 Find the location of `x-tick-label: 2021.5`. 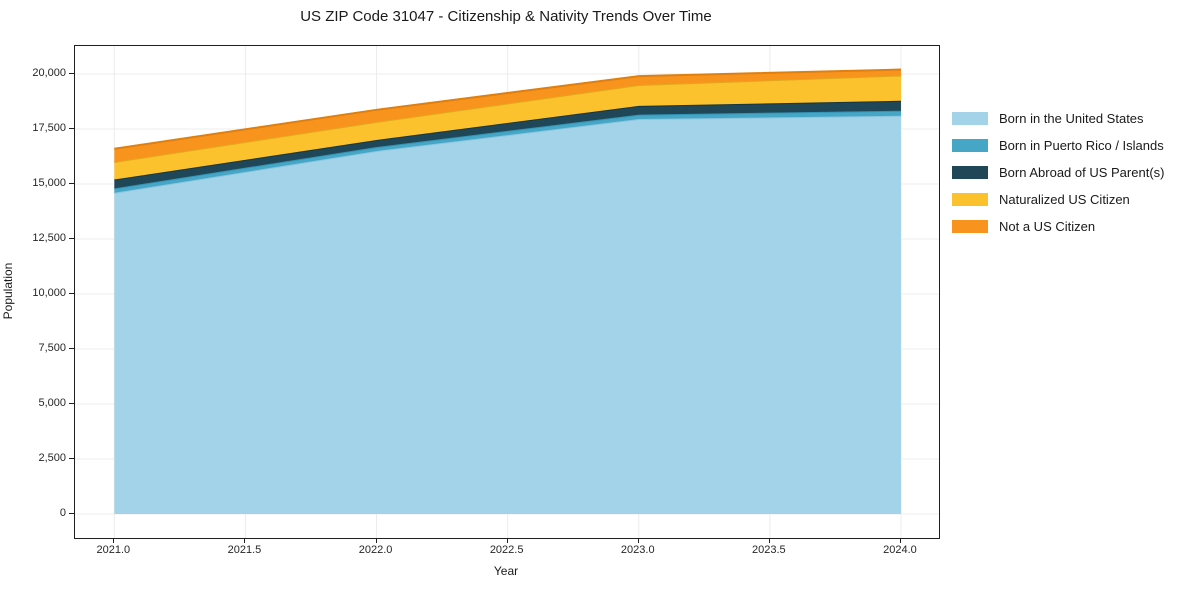

x-tick-label: 2021.5 is located at coordinates (244, 550).